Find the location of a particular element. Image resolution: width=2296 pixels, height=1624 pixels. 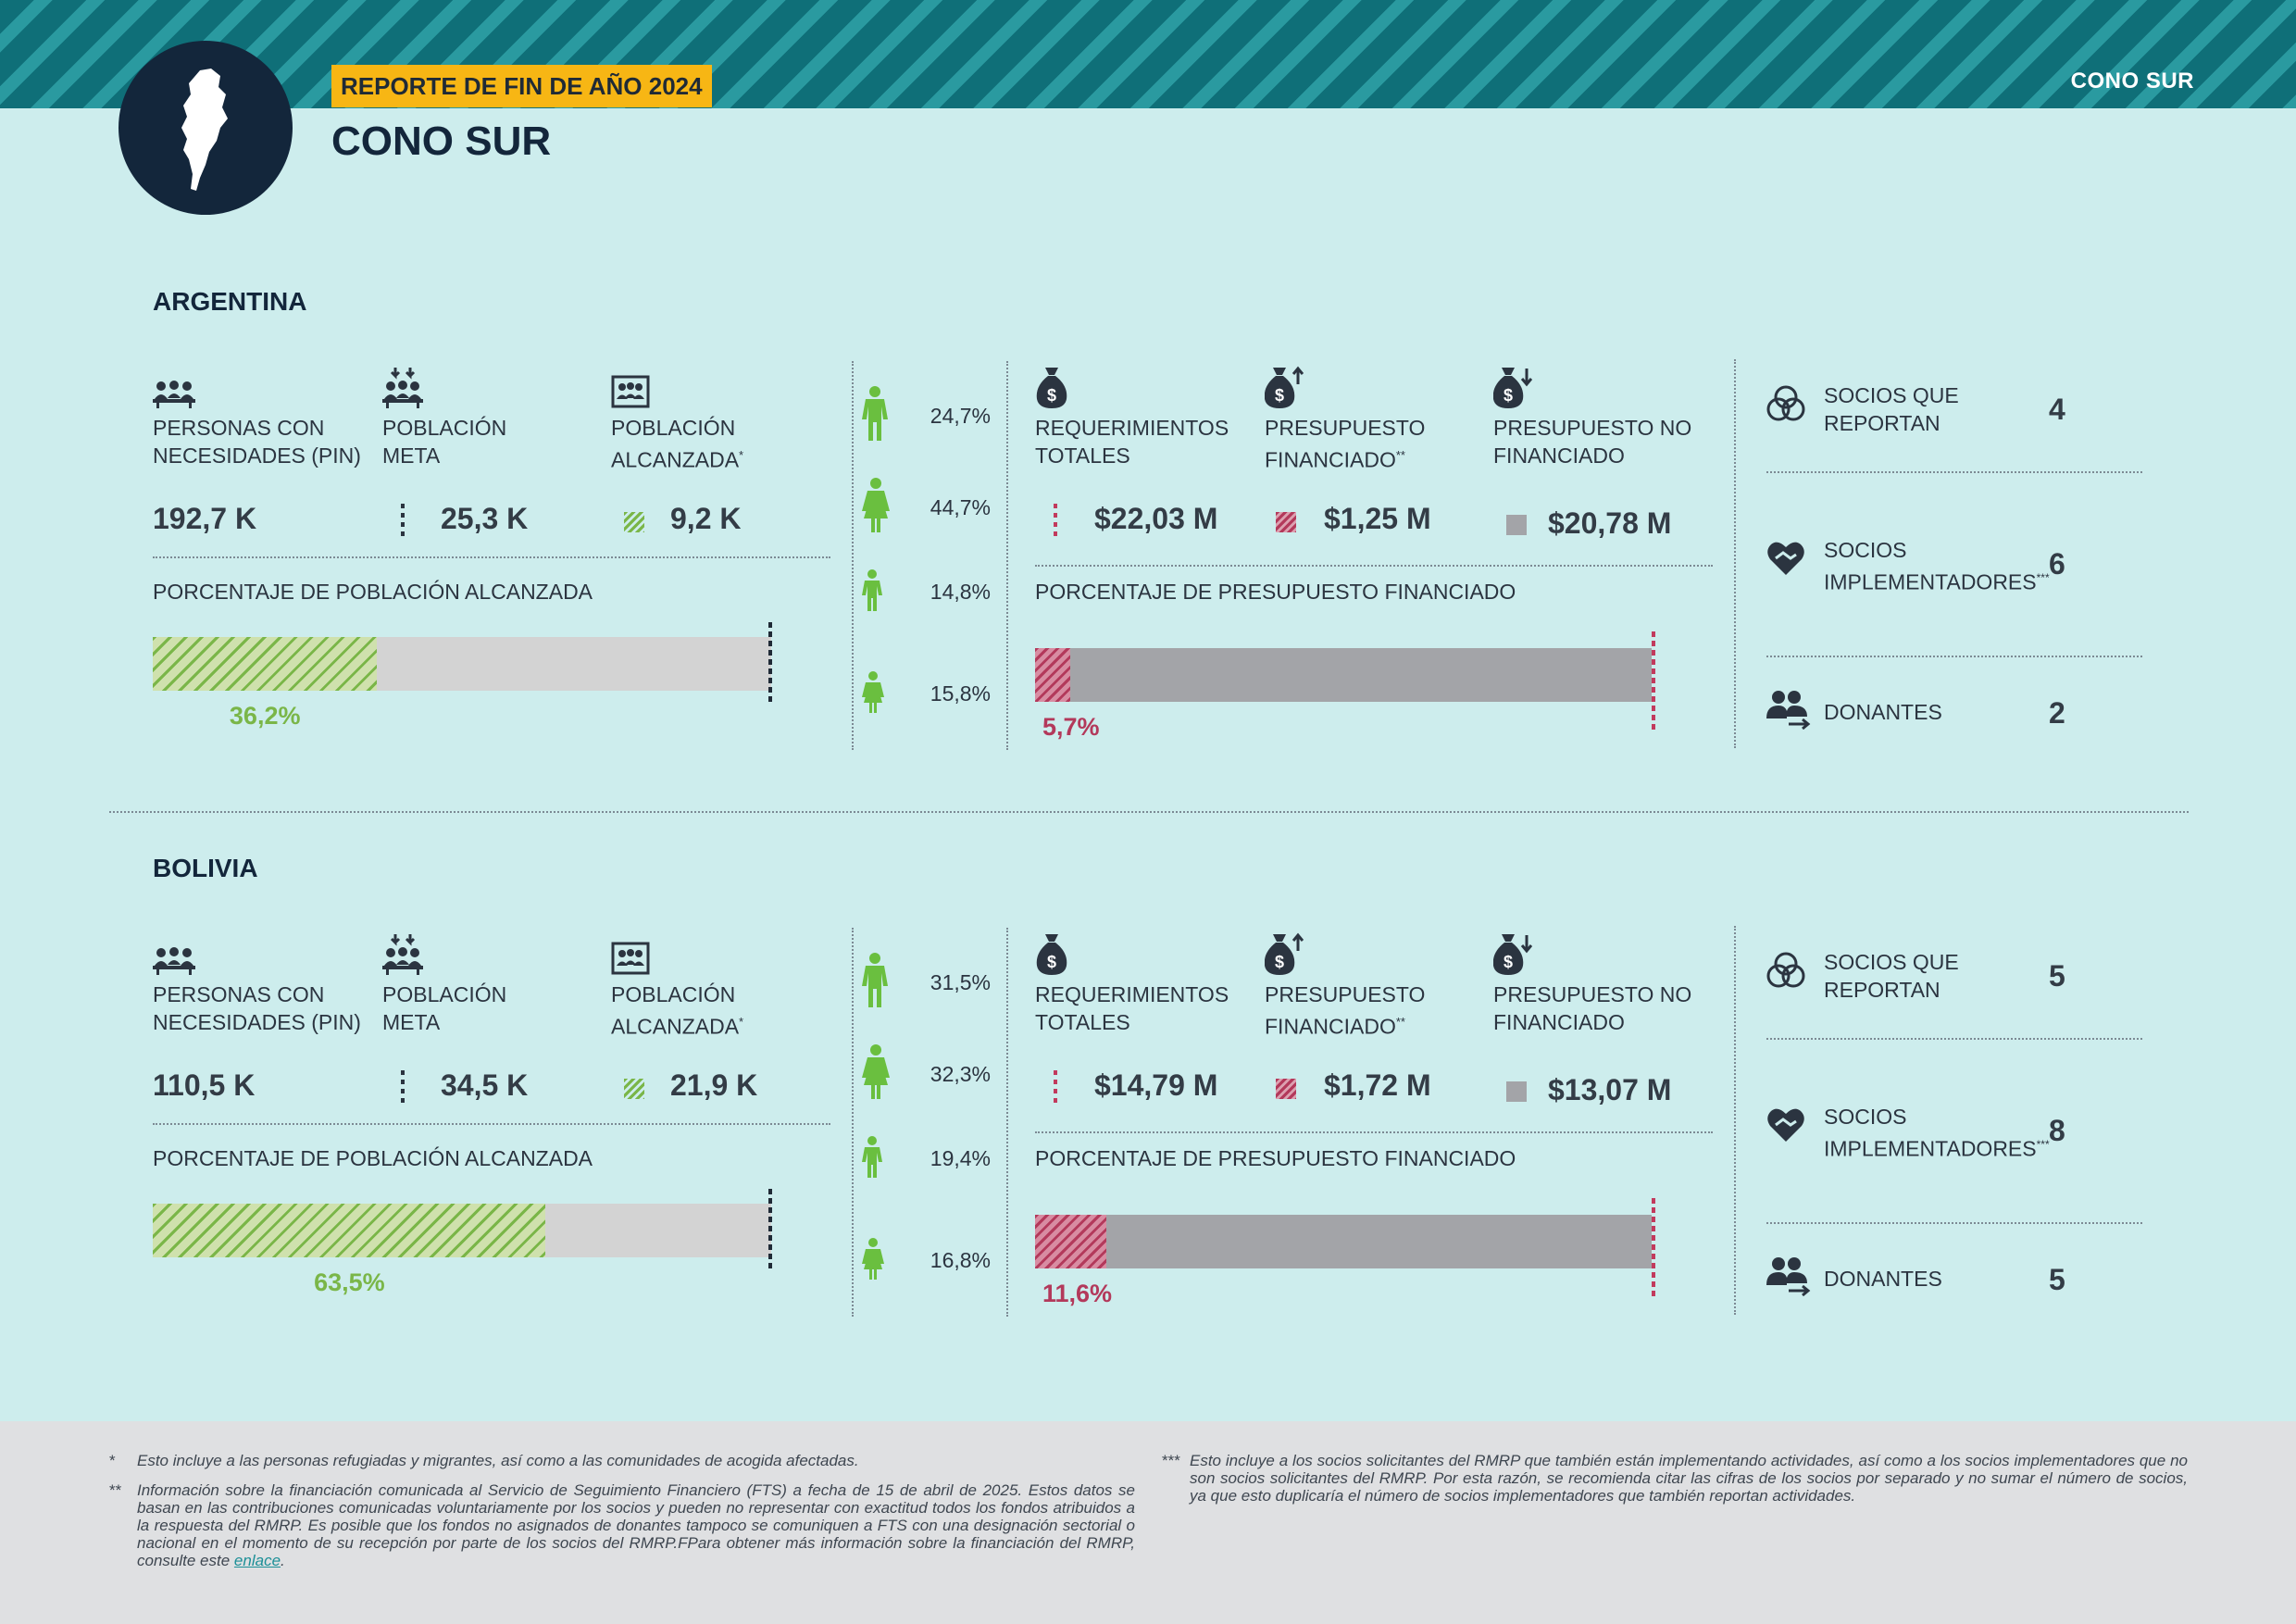

demographic-boys: 14,8% is located at coordinates (926, 592).